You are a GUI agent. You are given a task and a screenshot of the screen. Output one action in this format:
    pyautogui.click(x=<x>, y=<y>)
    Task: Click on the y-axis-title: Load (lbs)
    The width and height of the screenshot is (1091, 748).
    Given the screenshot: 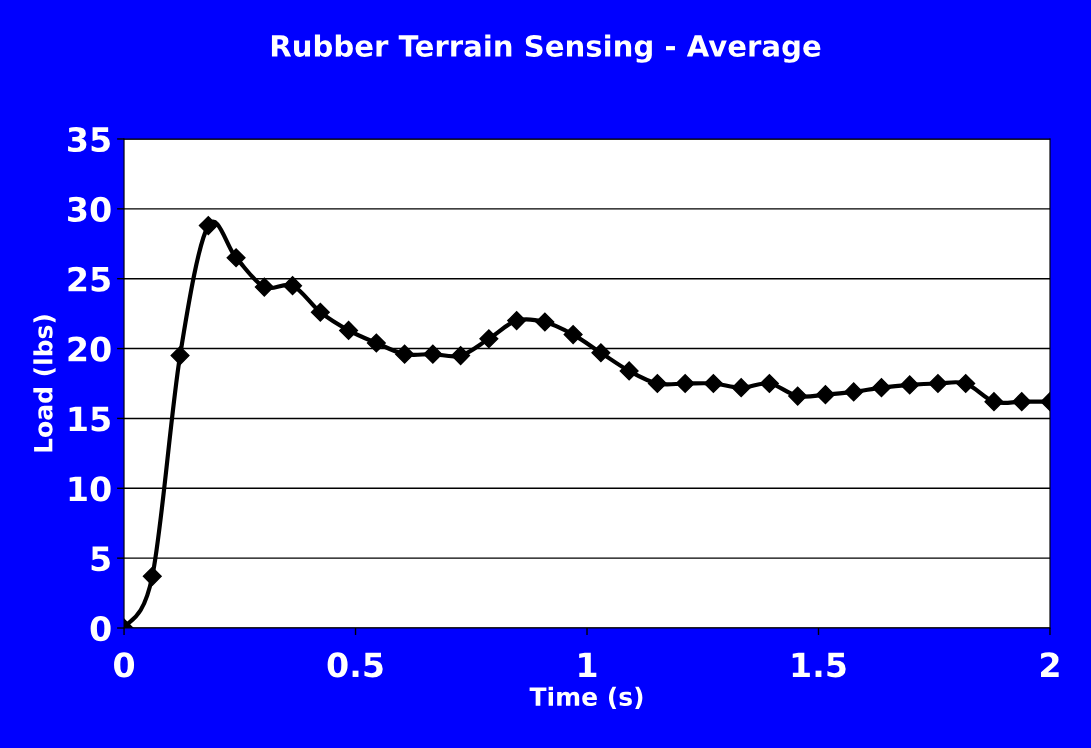 What is the action you would take?
    pyautogui.click(x=44, y=383)
    